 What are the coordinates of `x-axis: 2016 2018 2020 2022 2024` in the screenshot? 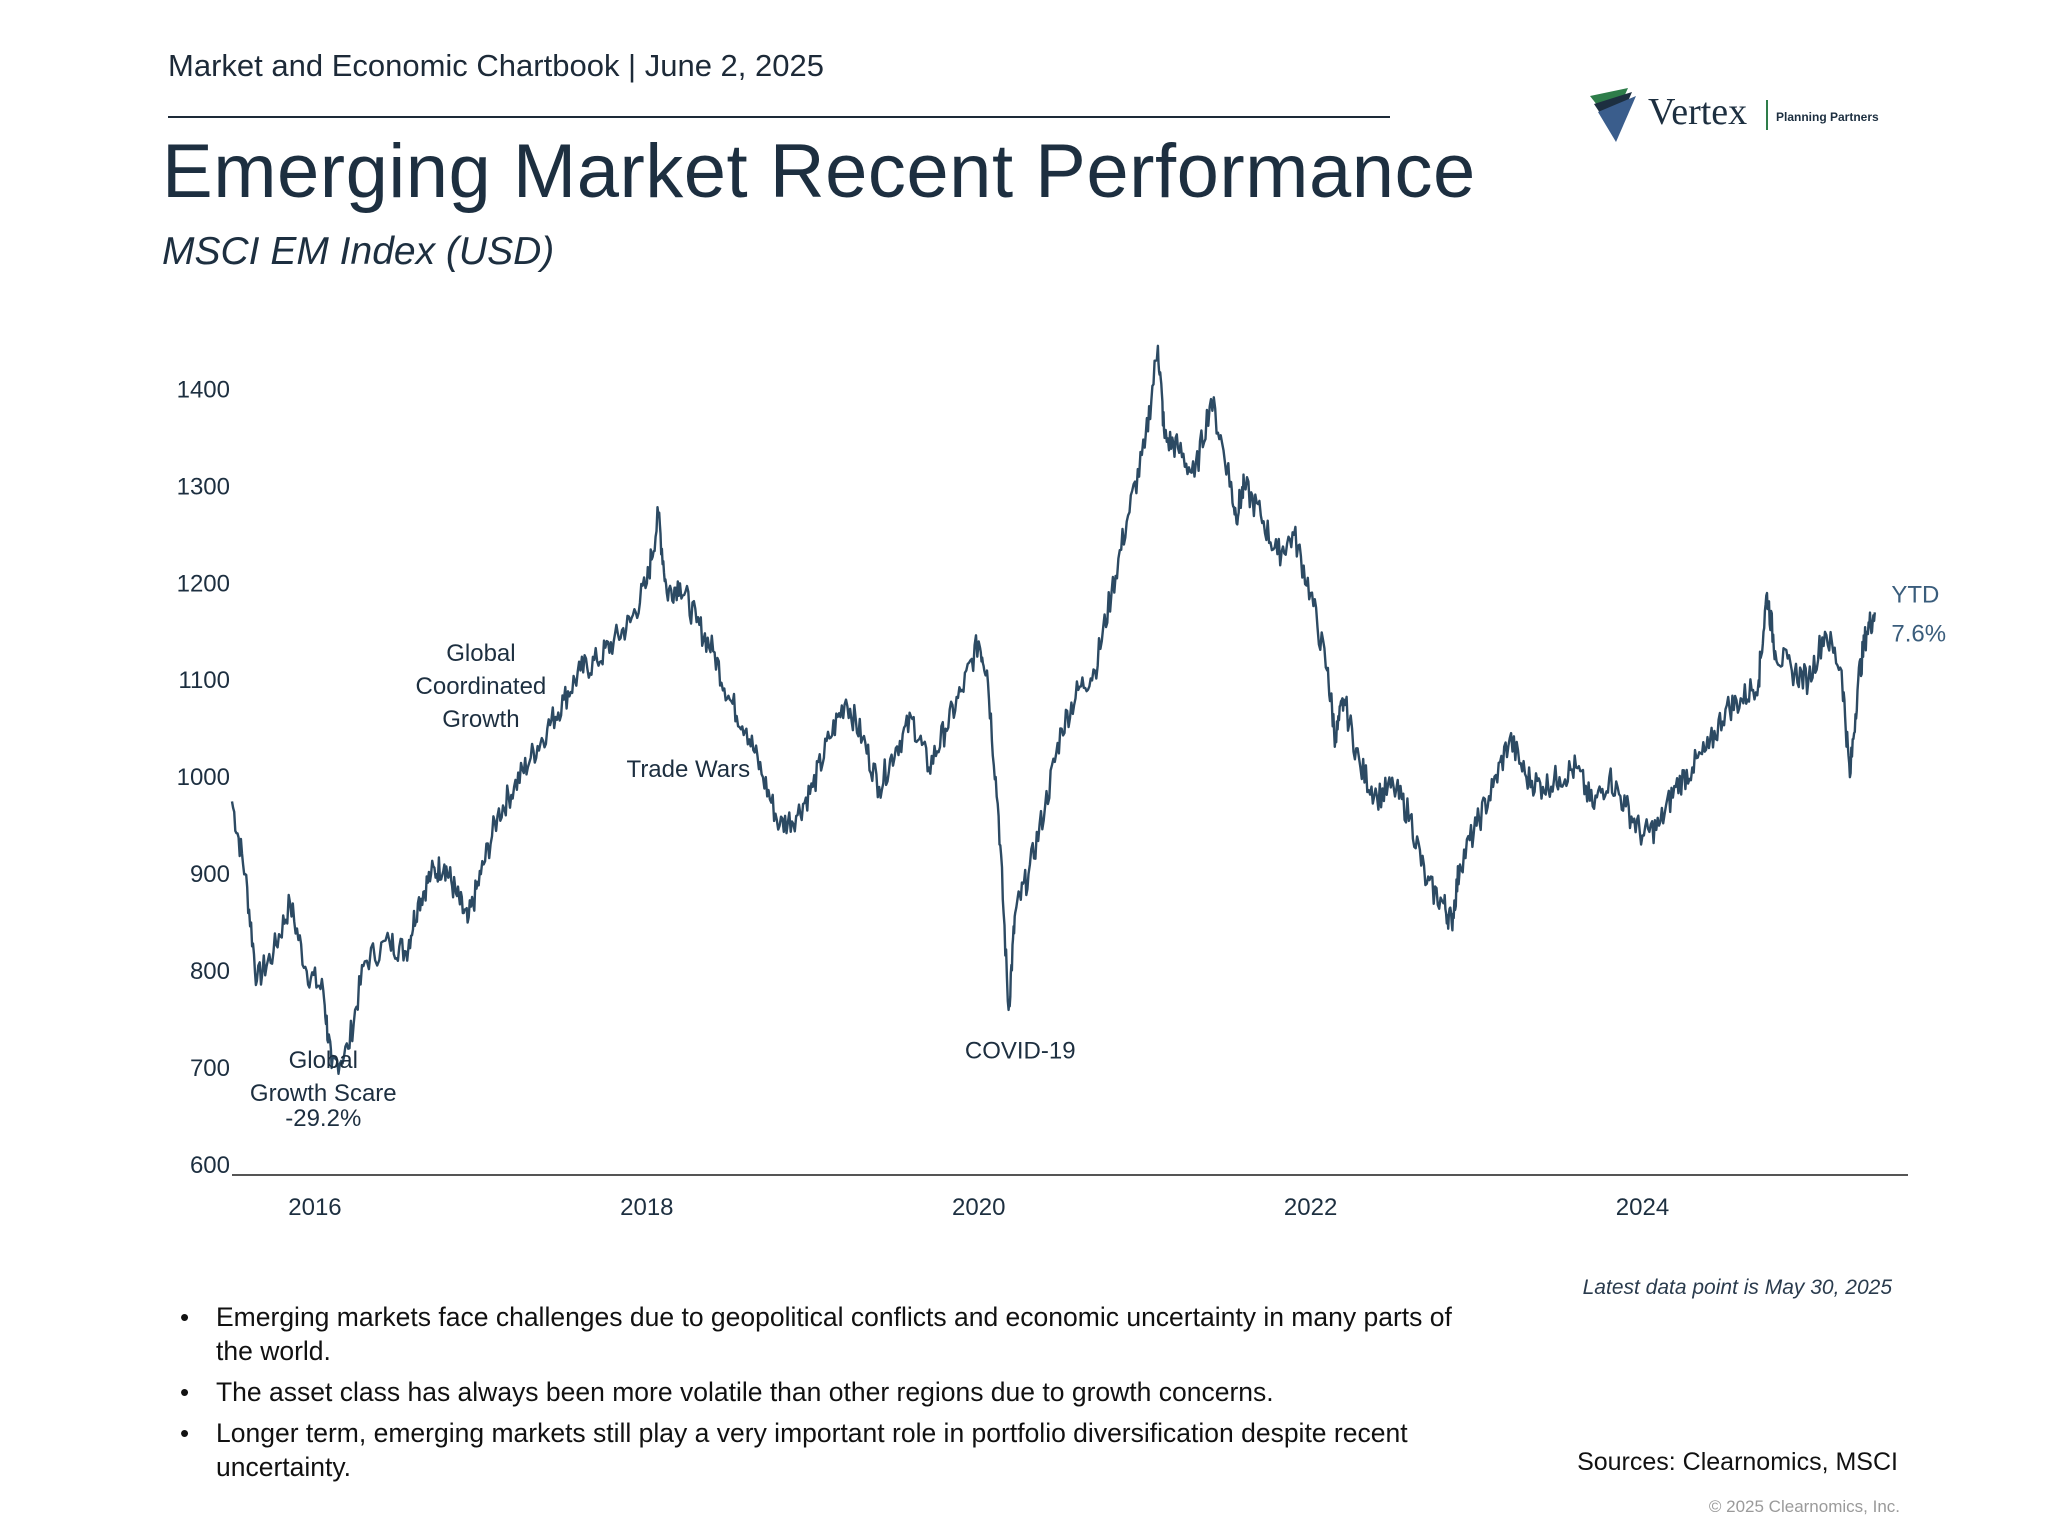 It's located at (978, 1207).